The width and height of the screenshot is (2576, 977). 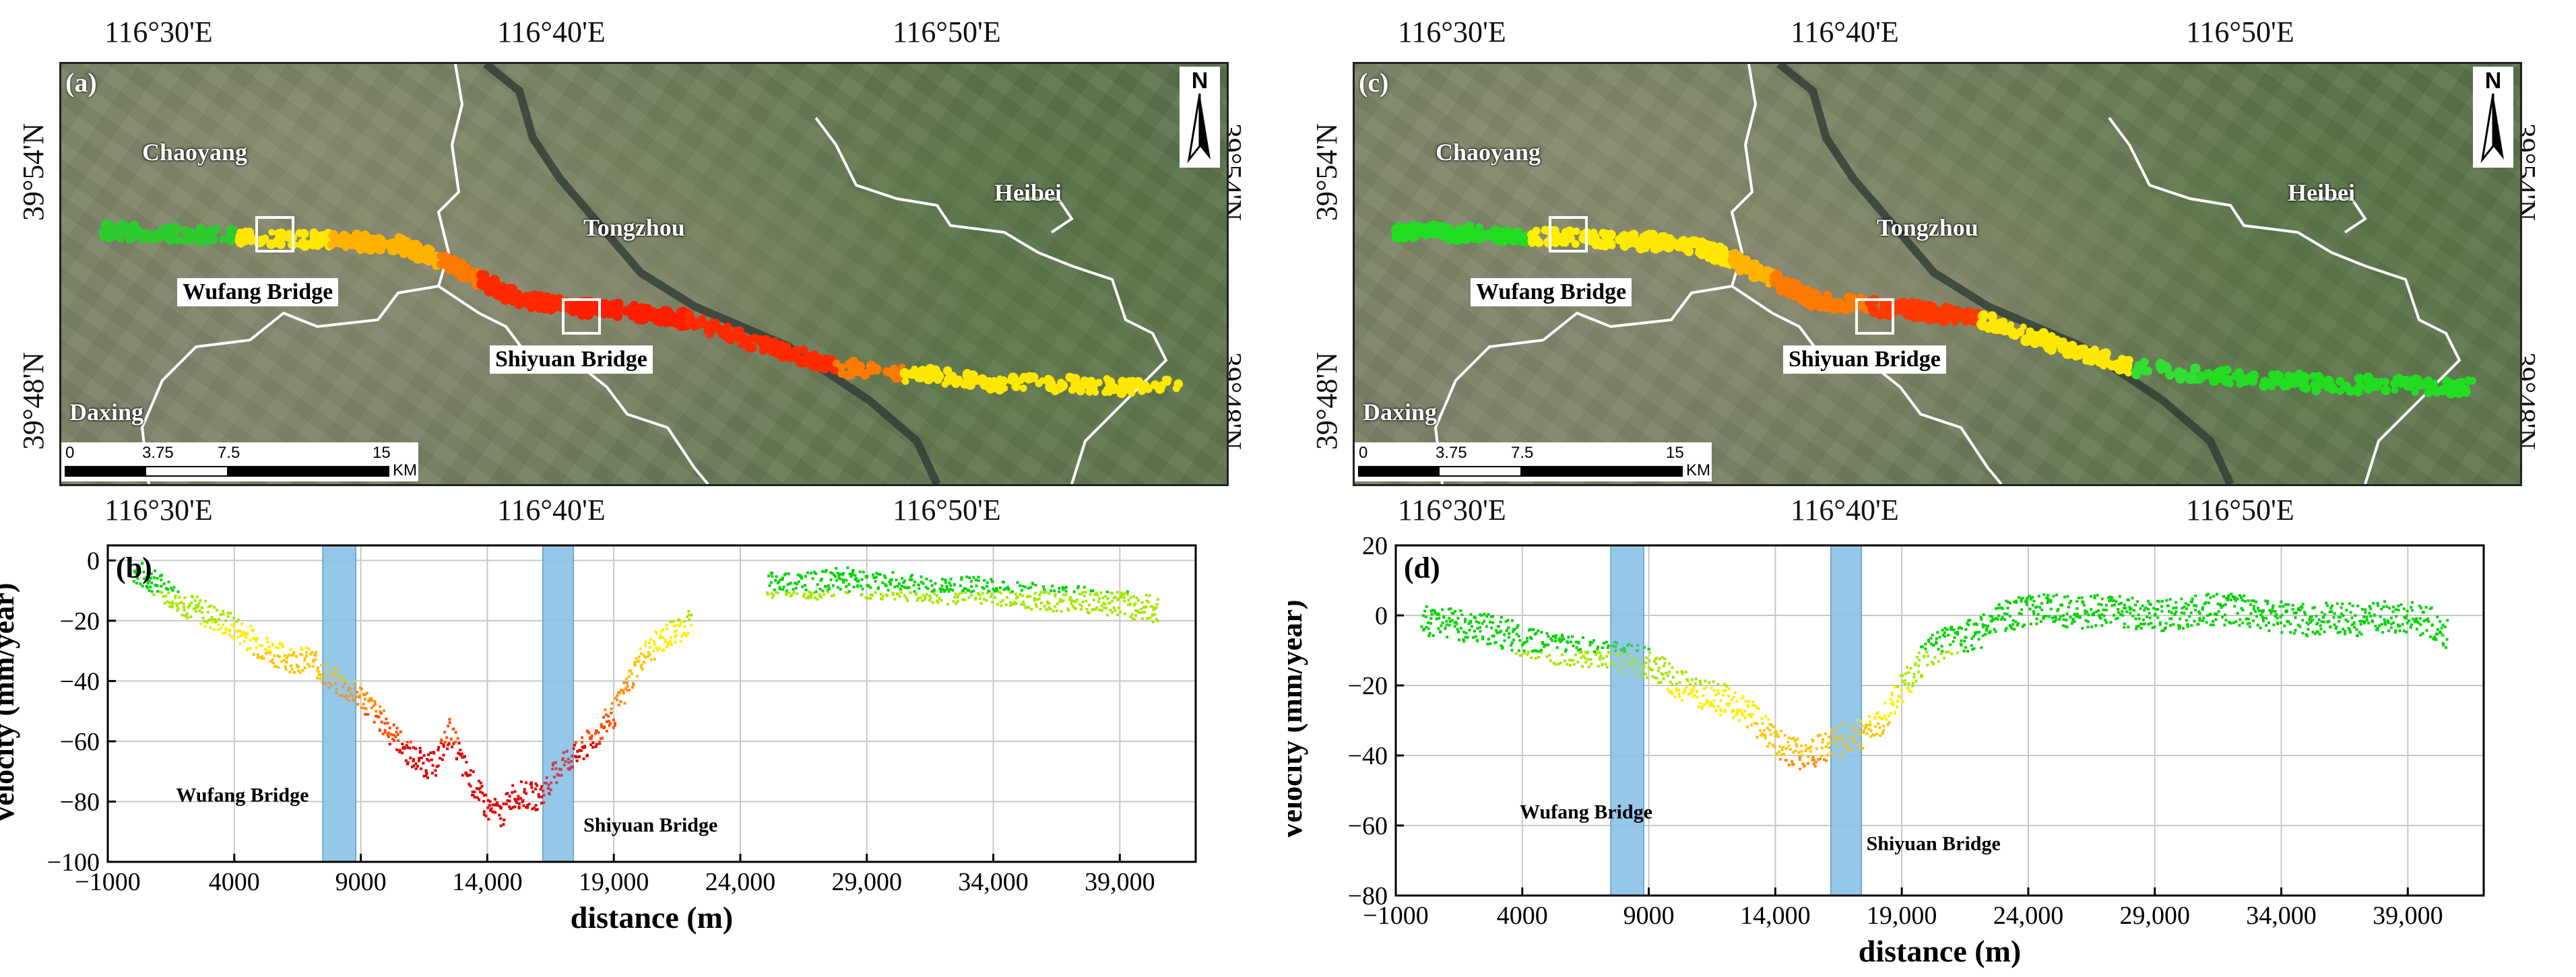 What do you see at coordinates (551, 510) in the screenshot?
I see `lon-label: 116°40'E` at bounding box center [551, 510].